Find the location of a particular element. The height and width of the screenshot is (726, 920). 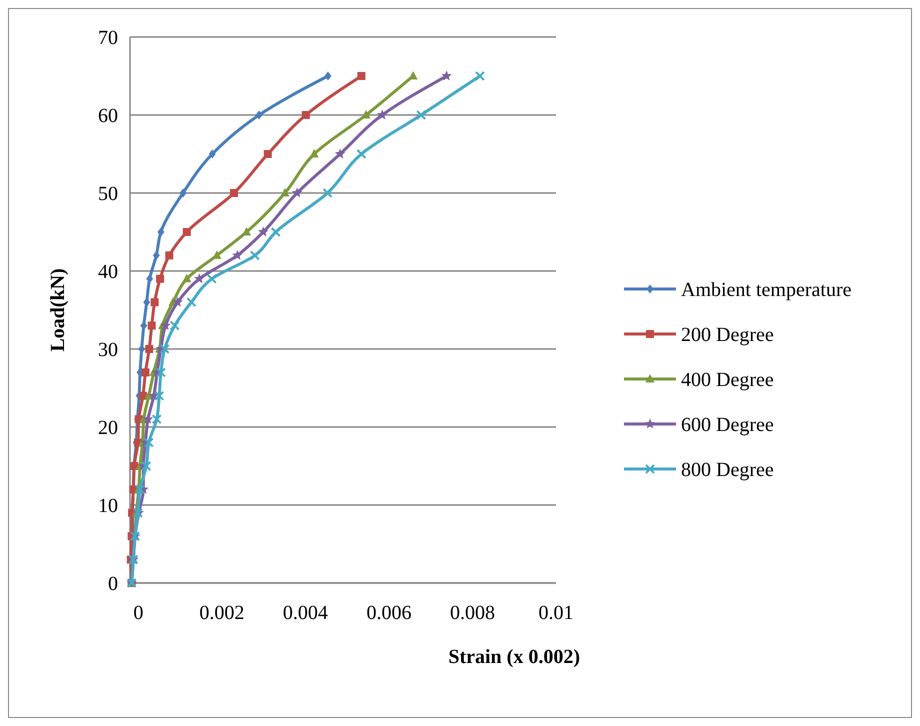

legend-label: 400 Degree is located at coordinates (727, 380).